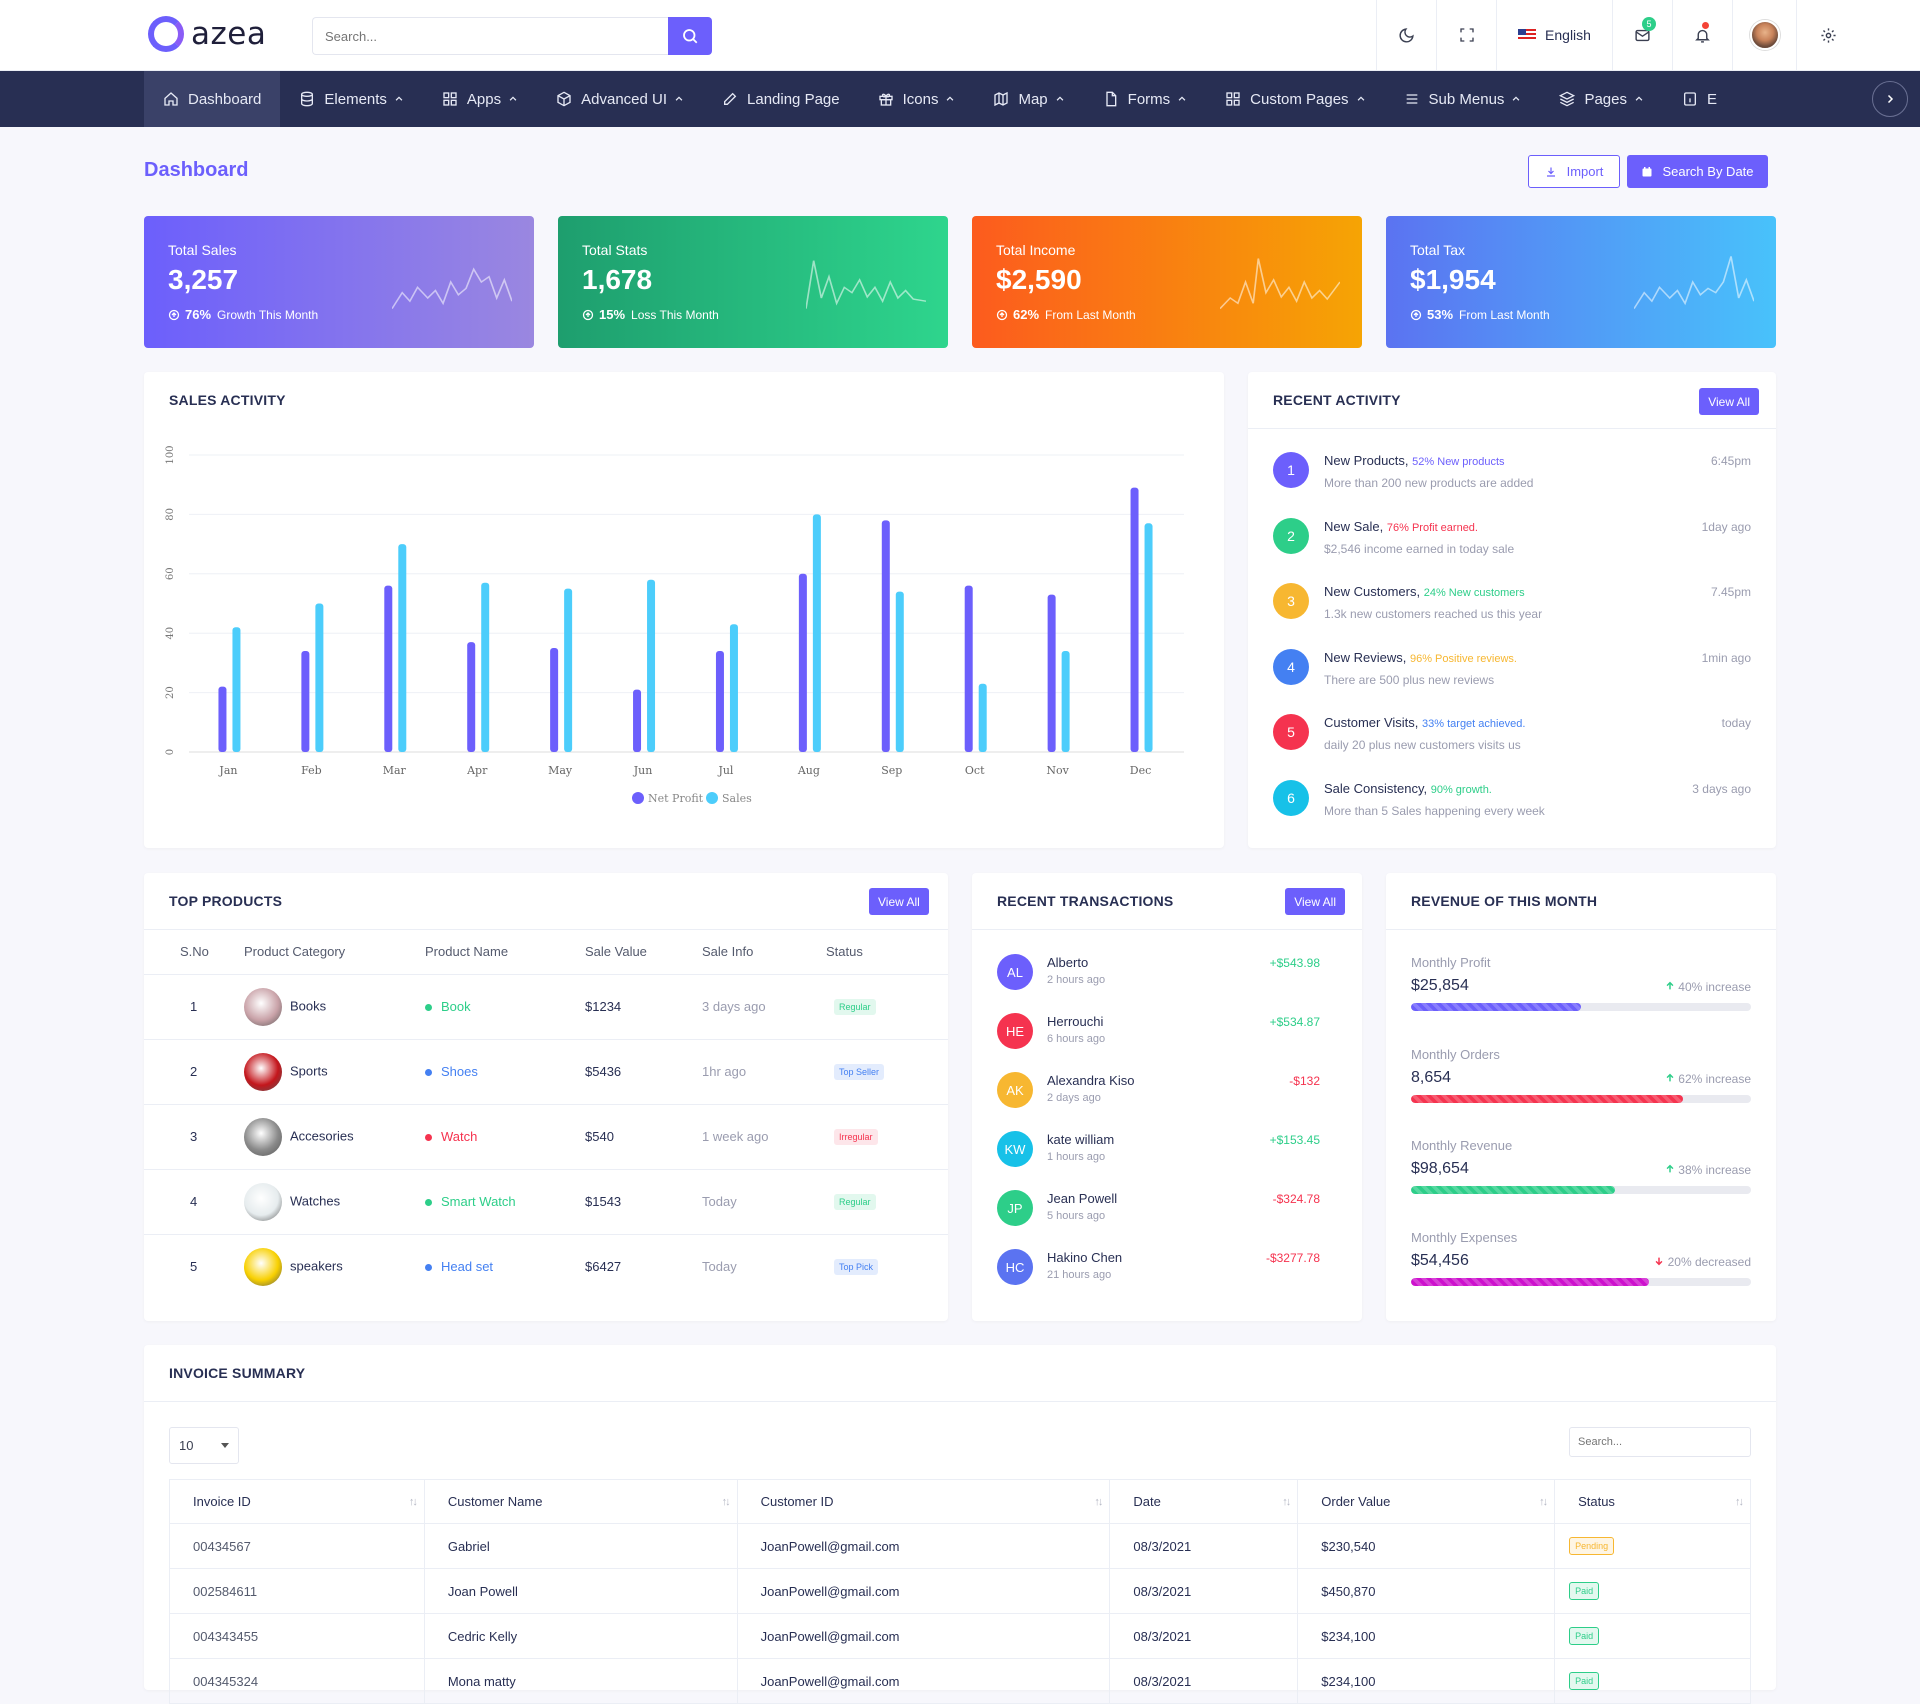 This screenshot has height=1704, width=1920. I want to click on nav-item-elements: Elements, so click(351, 99).